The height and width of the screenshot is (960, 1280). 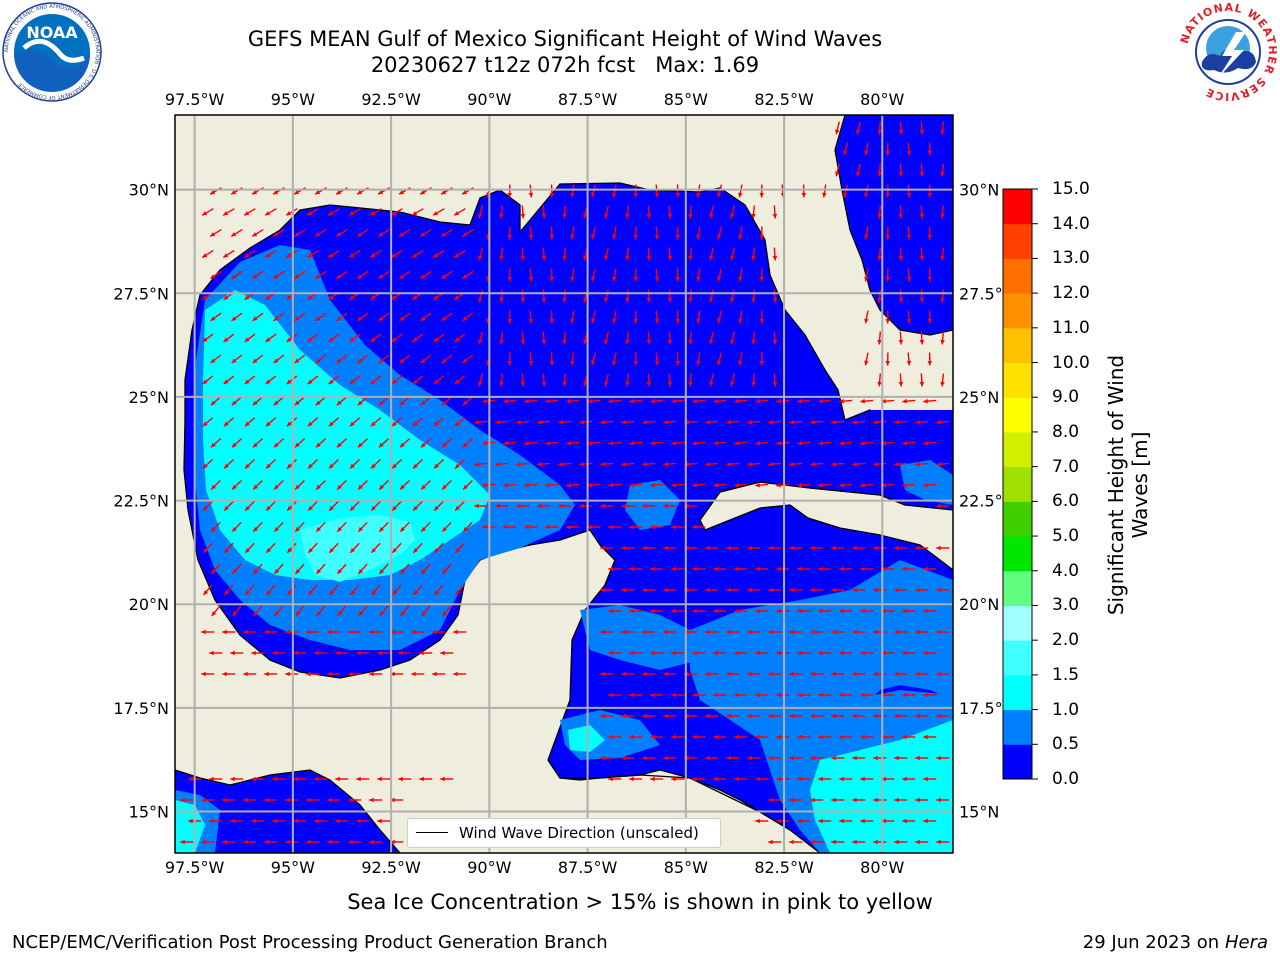 I want to click on lat-label-left: 20°N, so click(x=149, y=604).